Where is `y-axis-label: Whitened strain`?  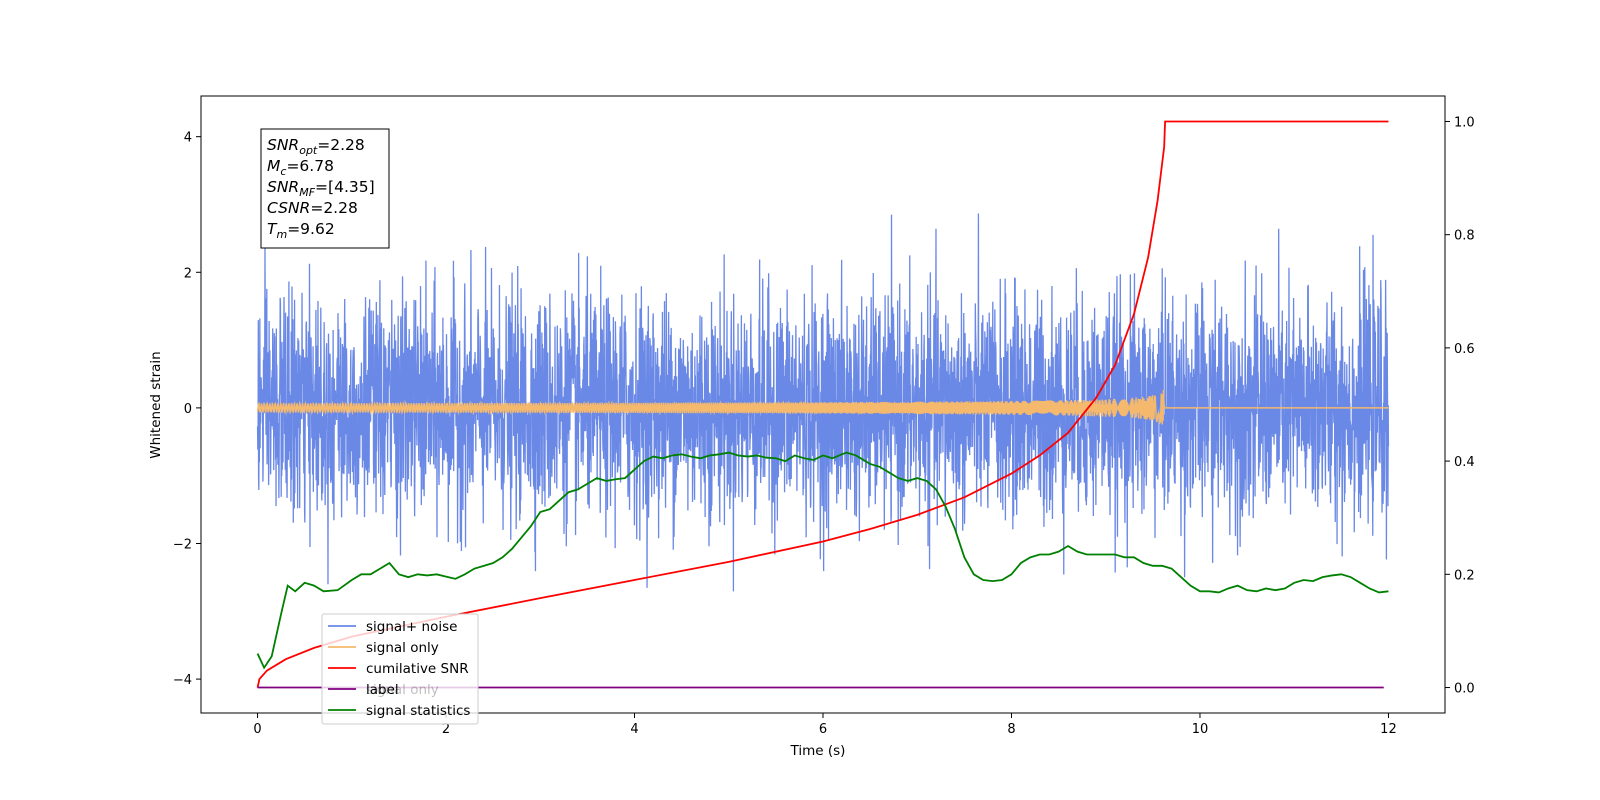
y-axis-label: Whitened strain is located at coordinates (156, 404).